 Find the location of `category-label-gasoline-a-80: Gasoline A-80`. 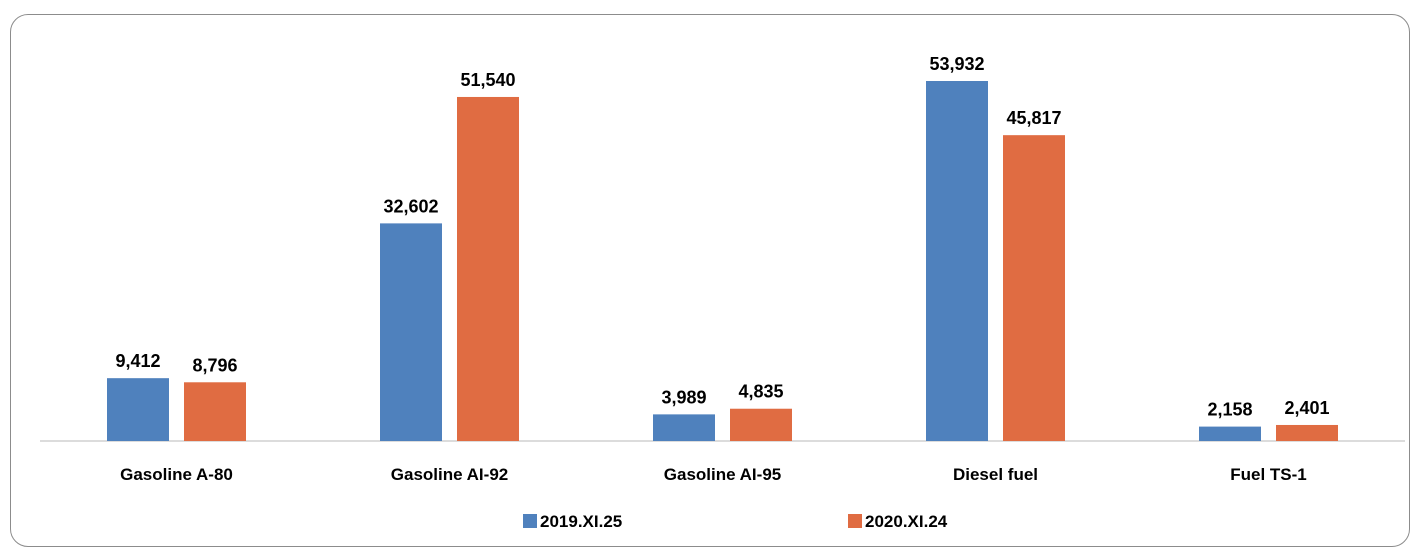

category-label-gasoline-a-80: Gasoline A-80 is located at coordinates (176, 474).